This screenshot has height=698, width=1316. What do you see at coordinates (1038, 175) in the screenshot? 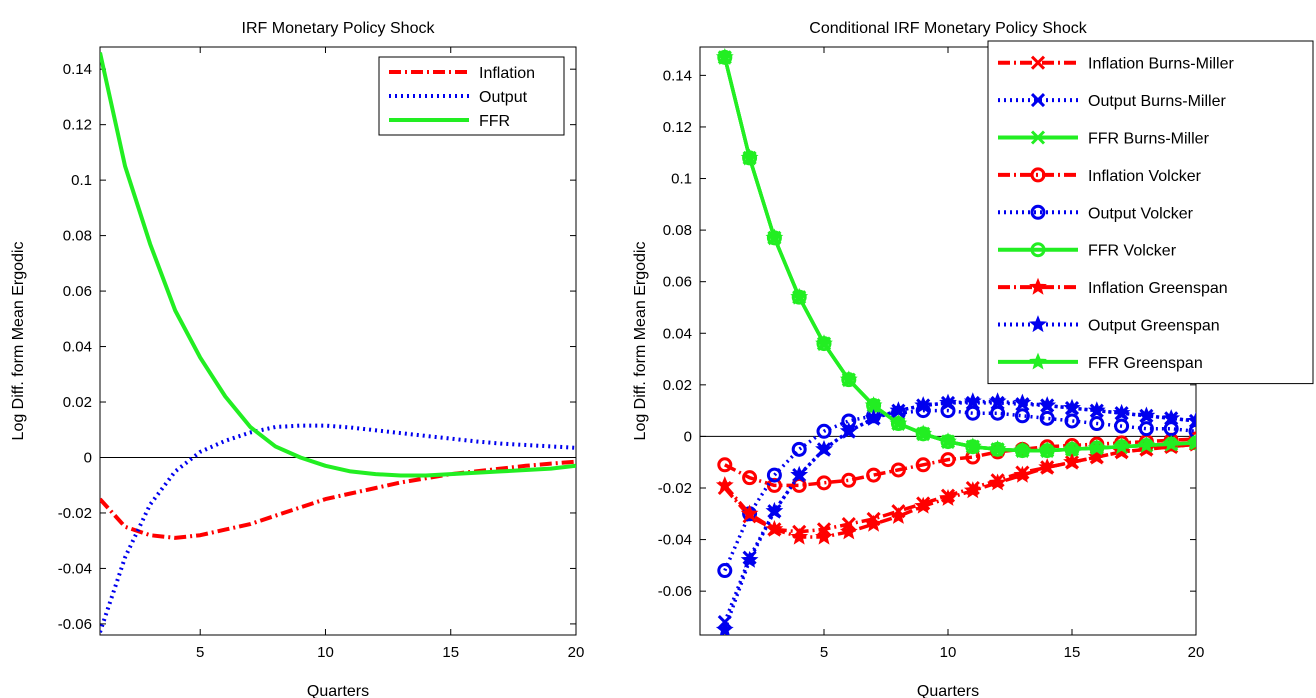
I see `legend-marker-inflation-volcker` at bounding box center [1038, 175].